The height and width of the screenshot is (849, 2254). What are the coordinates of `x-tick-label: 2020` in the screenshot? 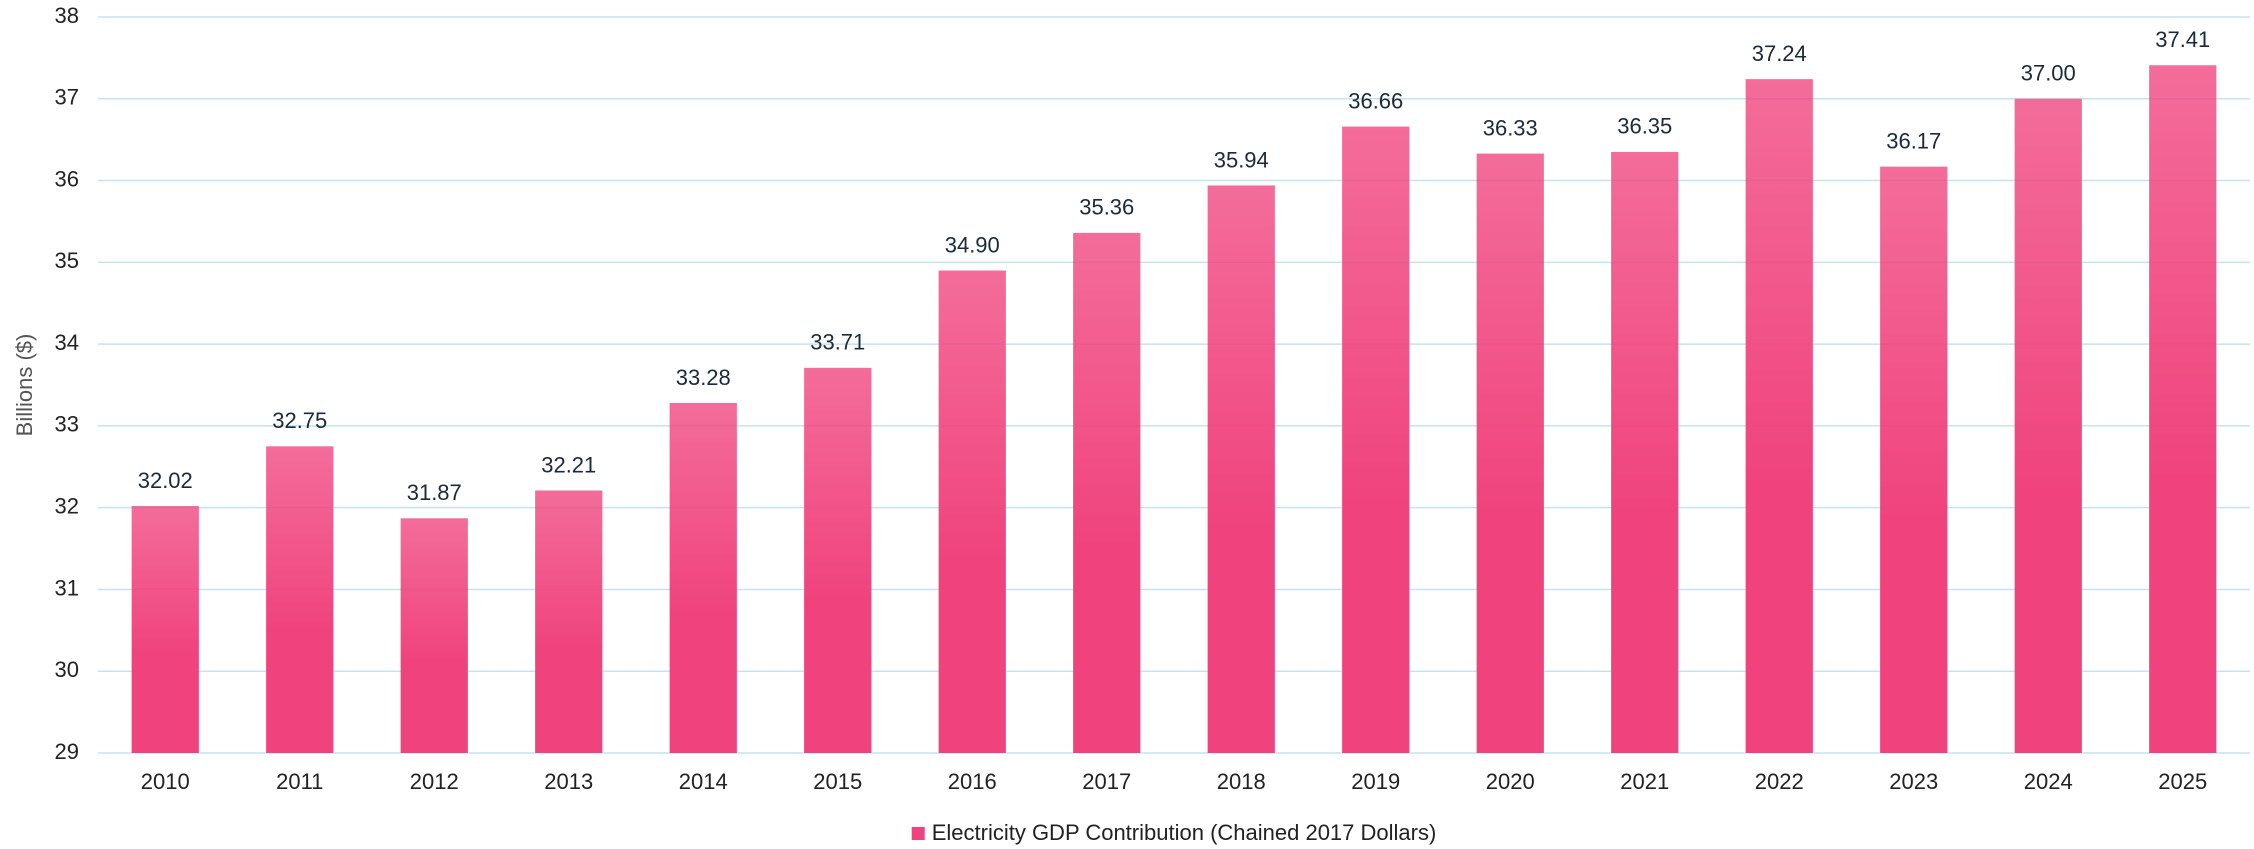 It's located at (1510, 781).